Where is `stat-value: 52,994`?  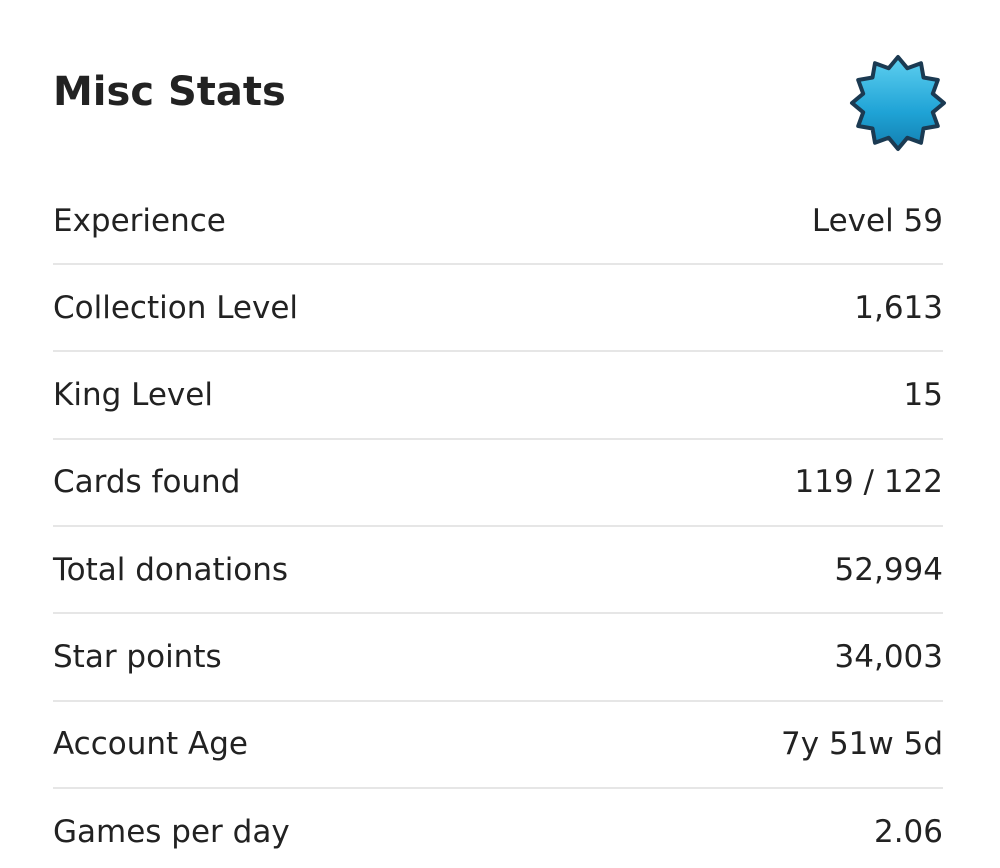
stat-value: 52,994 is located at coordinates (888, 569).